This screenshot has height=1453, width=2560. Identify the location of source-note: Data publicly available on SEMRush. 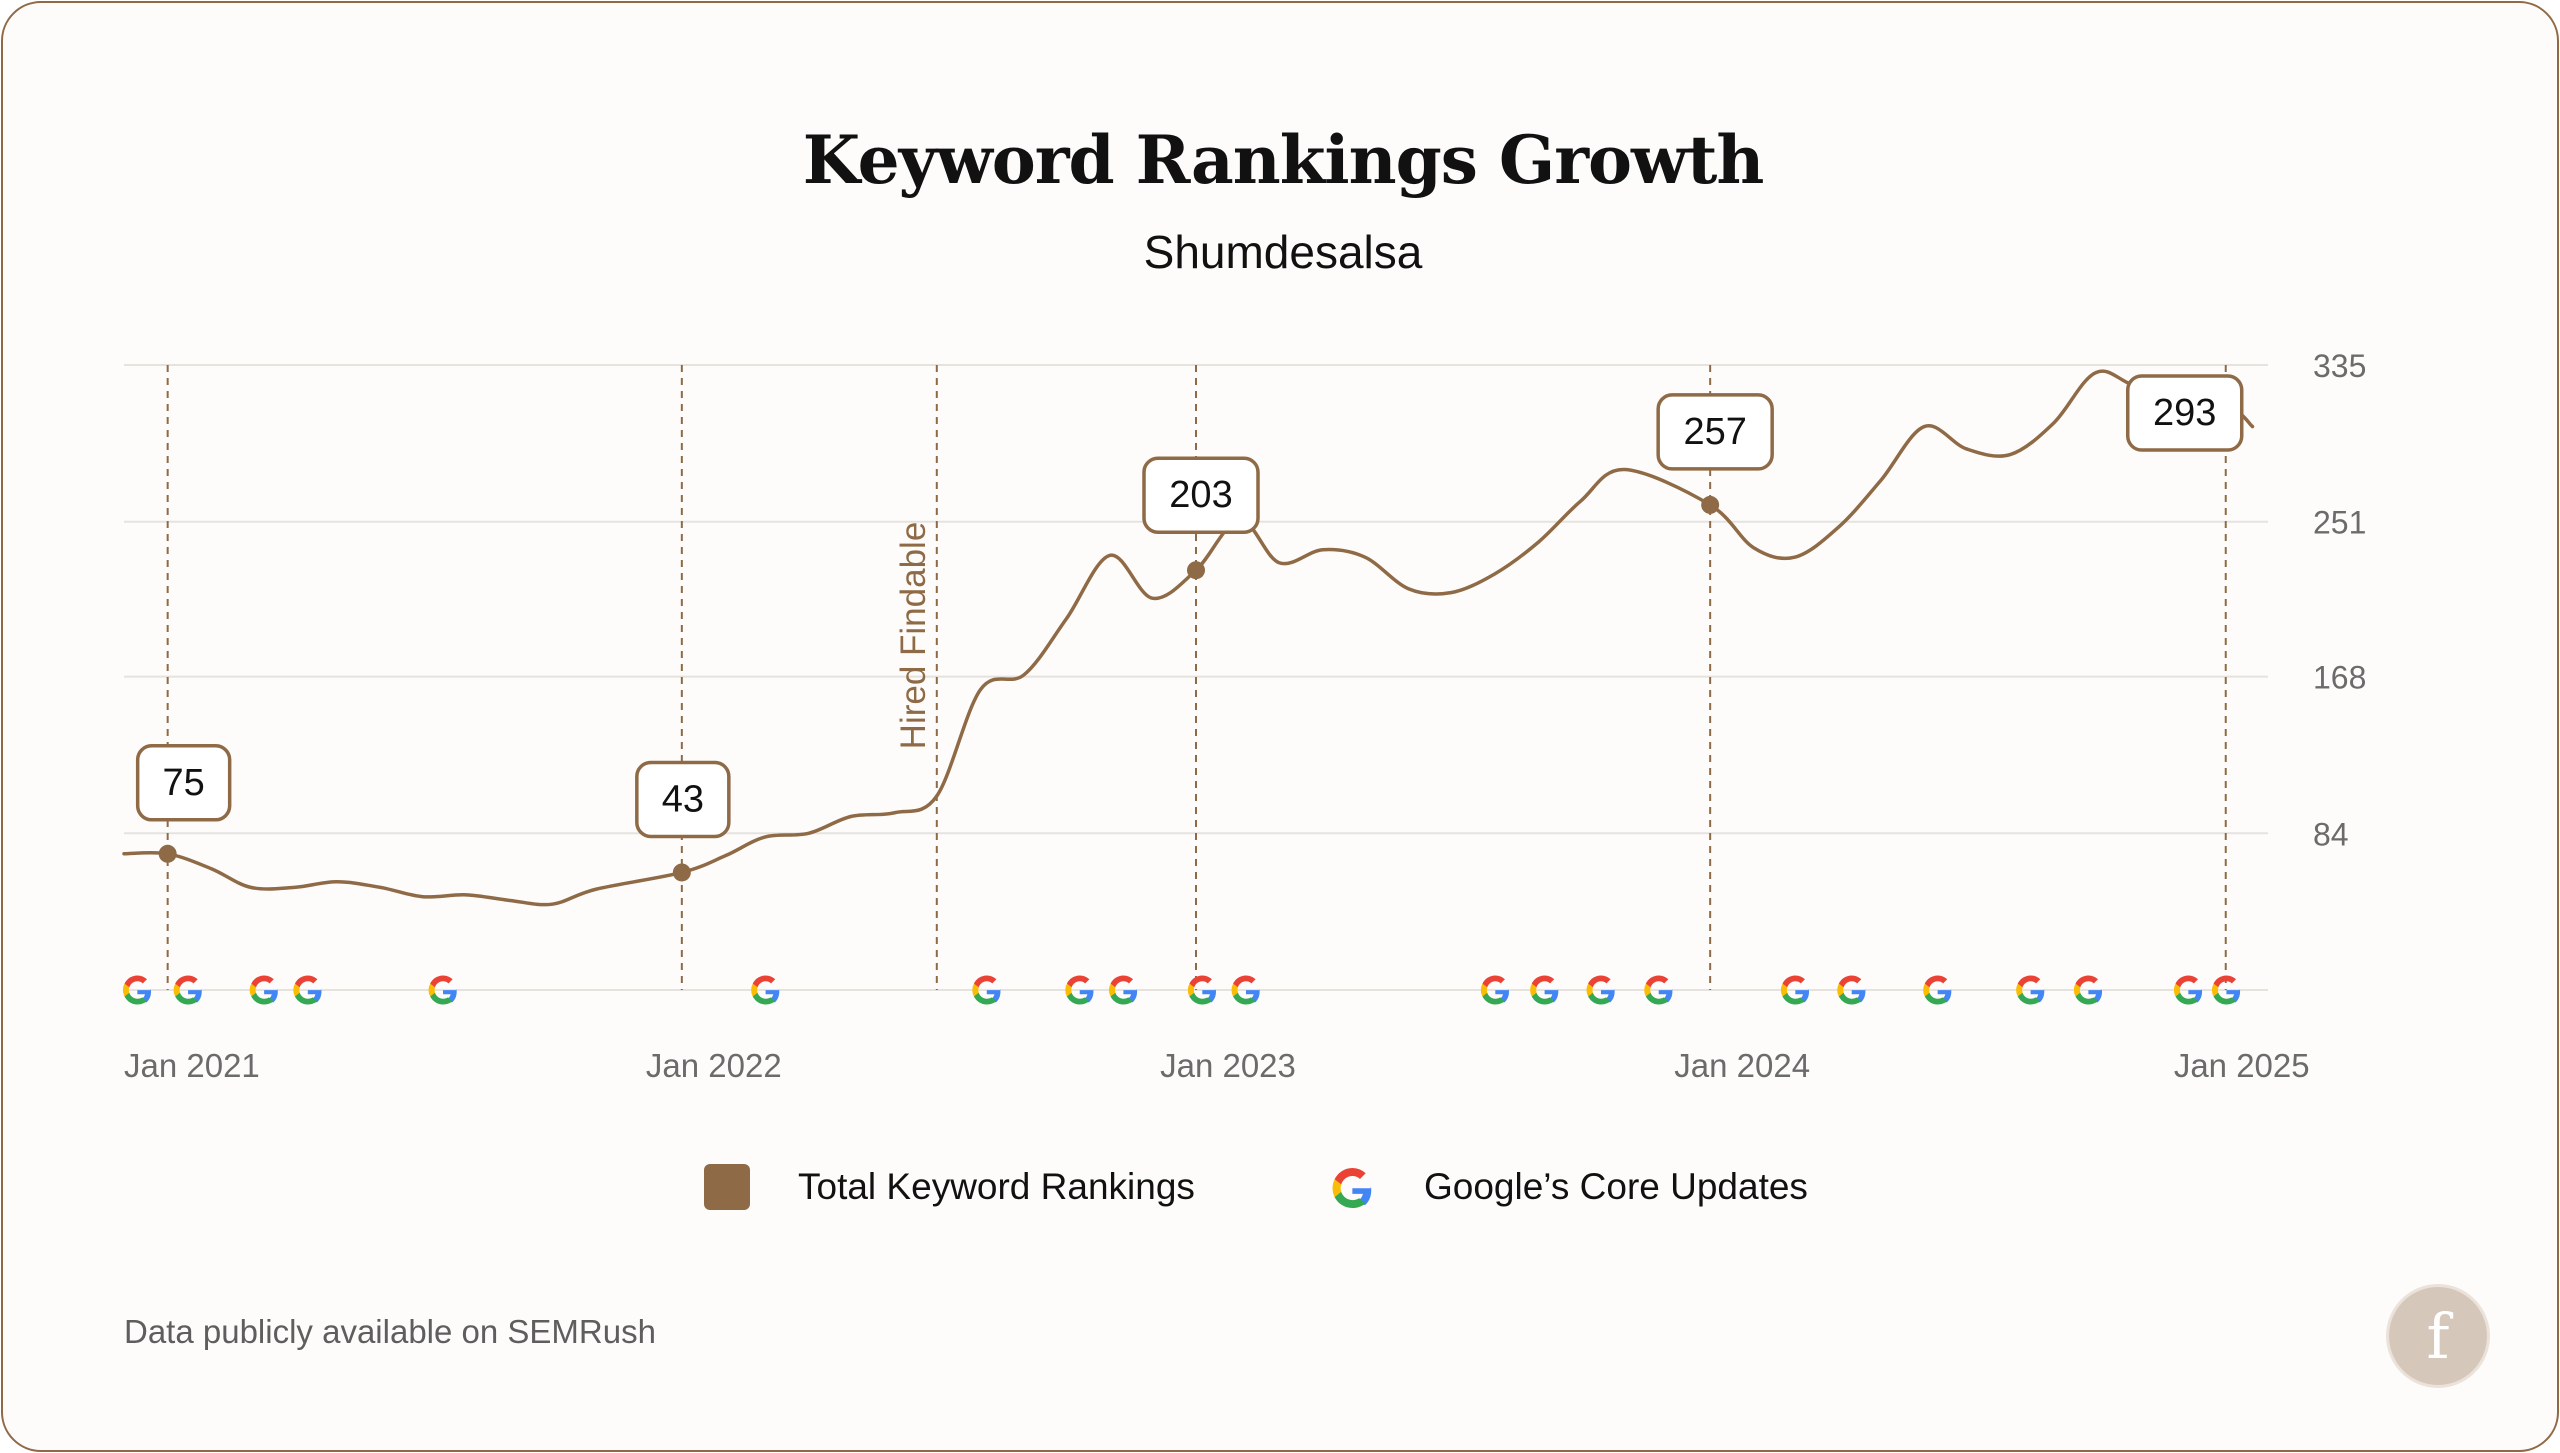
(390, 1331).